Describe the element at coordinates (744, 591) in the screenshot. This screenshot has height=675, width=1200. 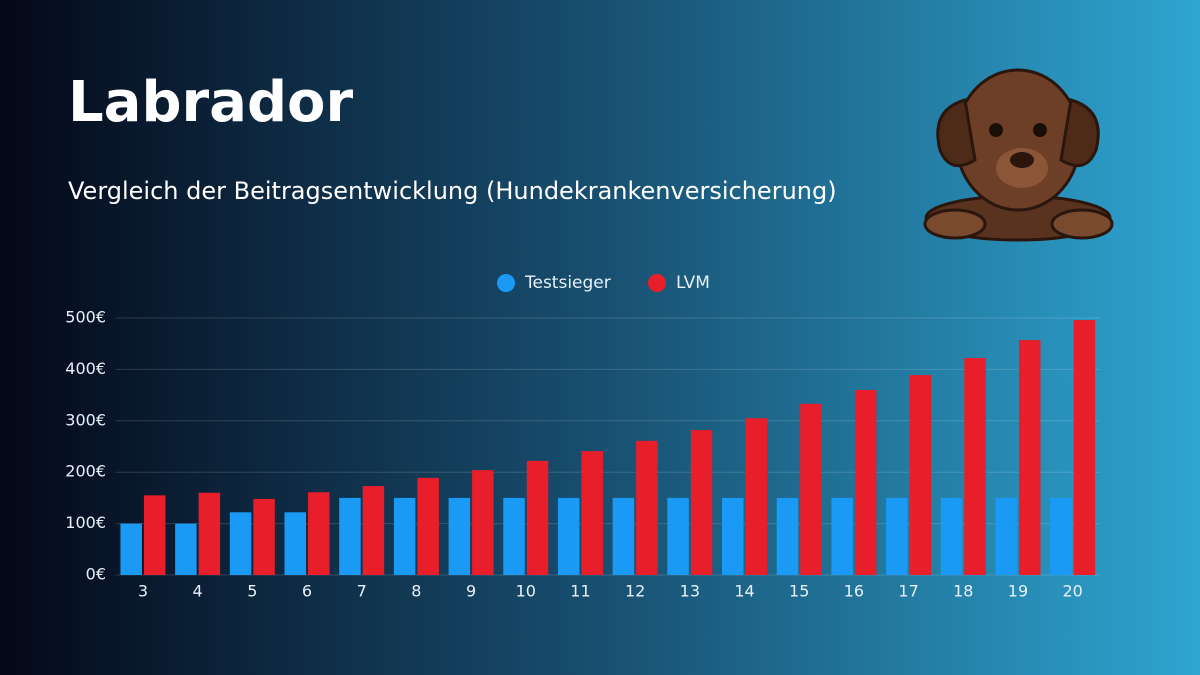
I see `x-tick-label: 14` at that location.